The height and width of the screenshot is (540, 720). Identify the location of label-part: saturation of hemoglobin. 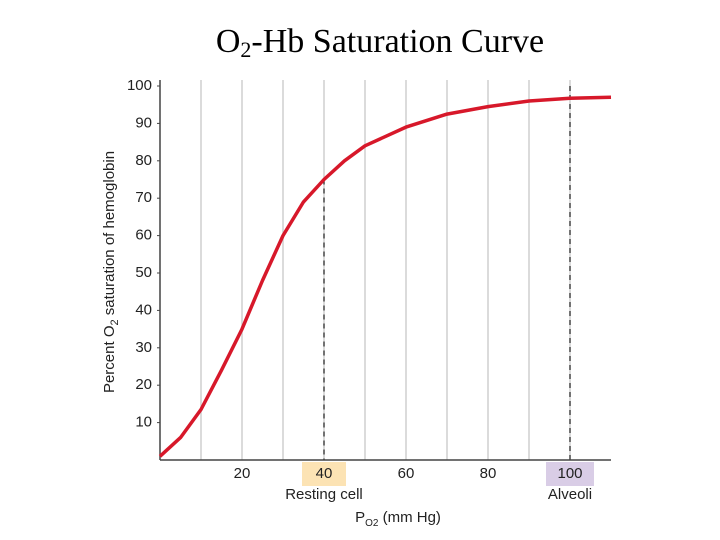
(109, 235).